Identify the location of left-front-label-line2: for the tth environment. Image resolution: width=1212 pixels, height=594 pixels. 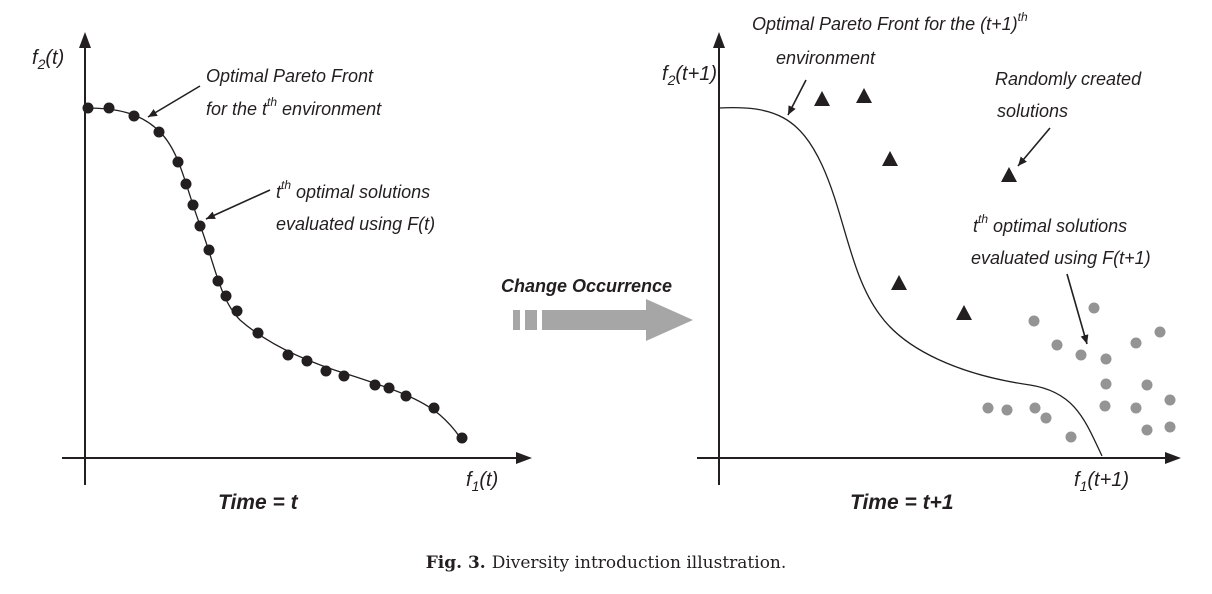
(294, 107).